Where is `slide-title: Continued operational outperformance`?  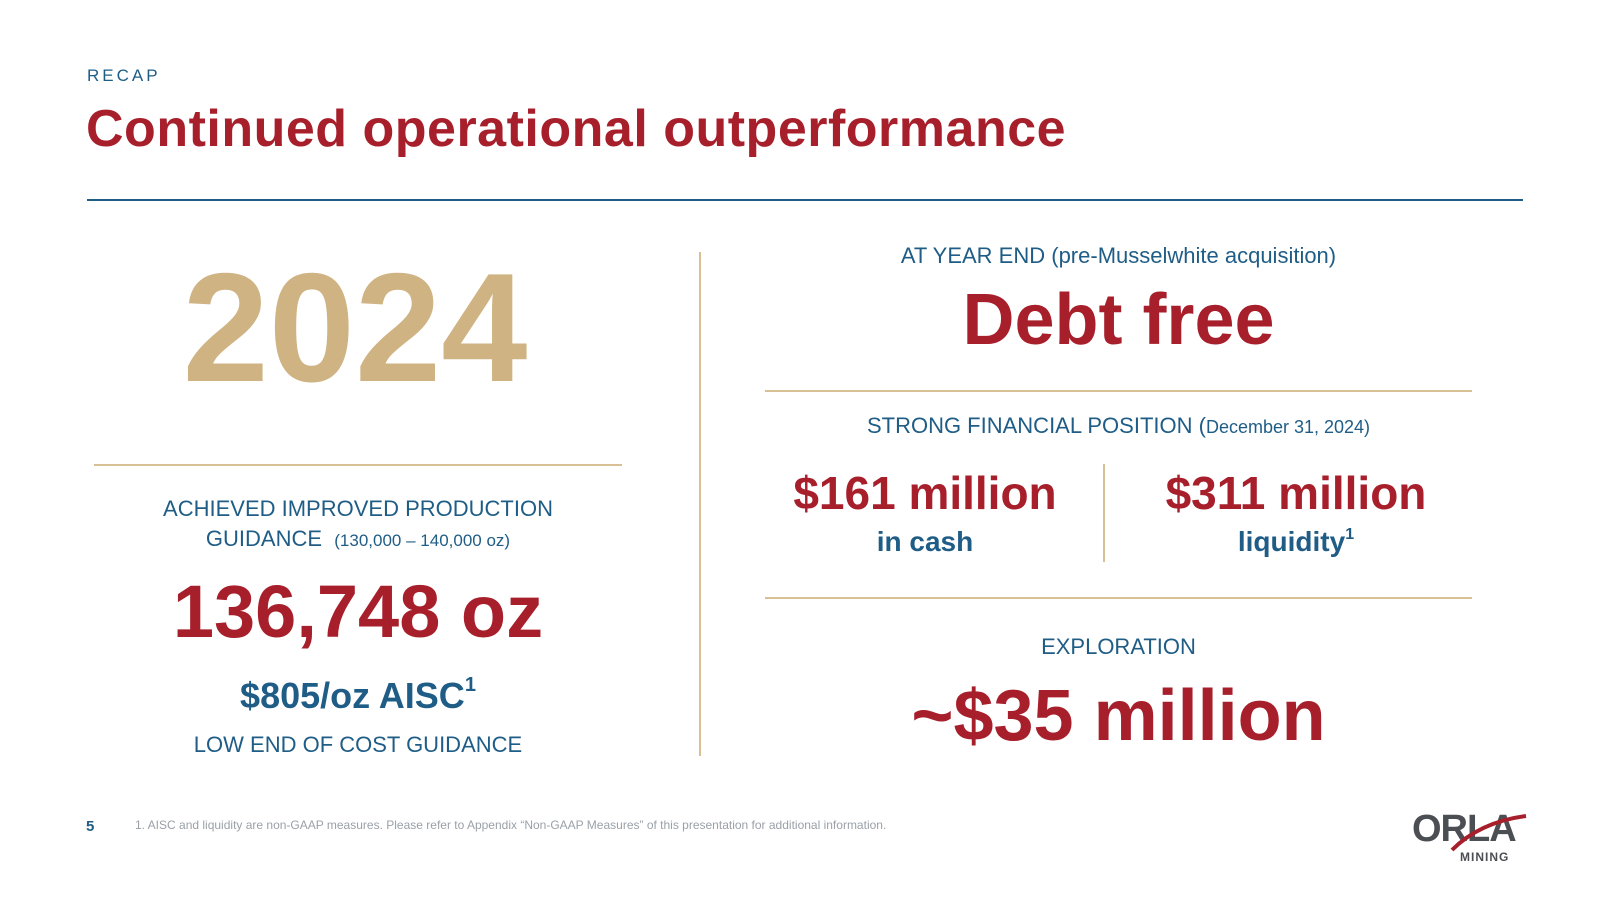
slide-title: Continued operational outperformance is located at coordinates (576, 129).